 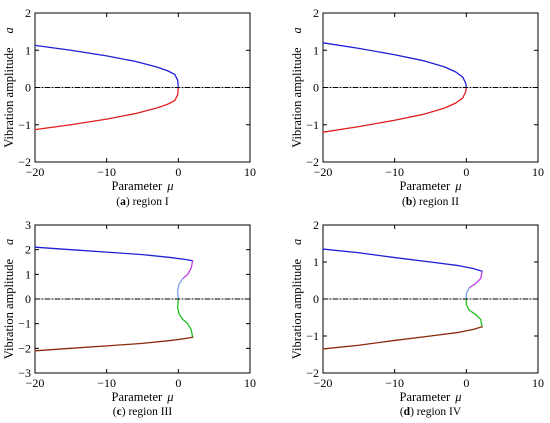 I want to click on y-tick-label: −3, so click(x=24, y=373).